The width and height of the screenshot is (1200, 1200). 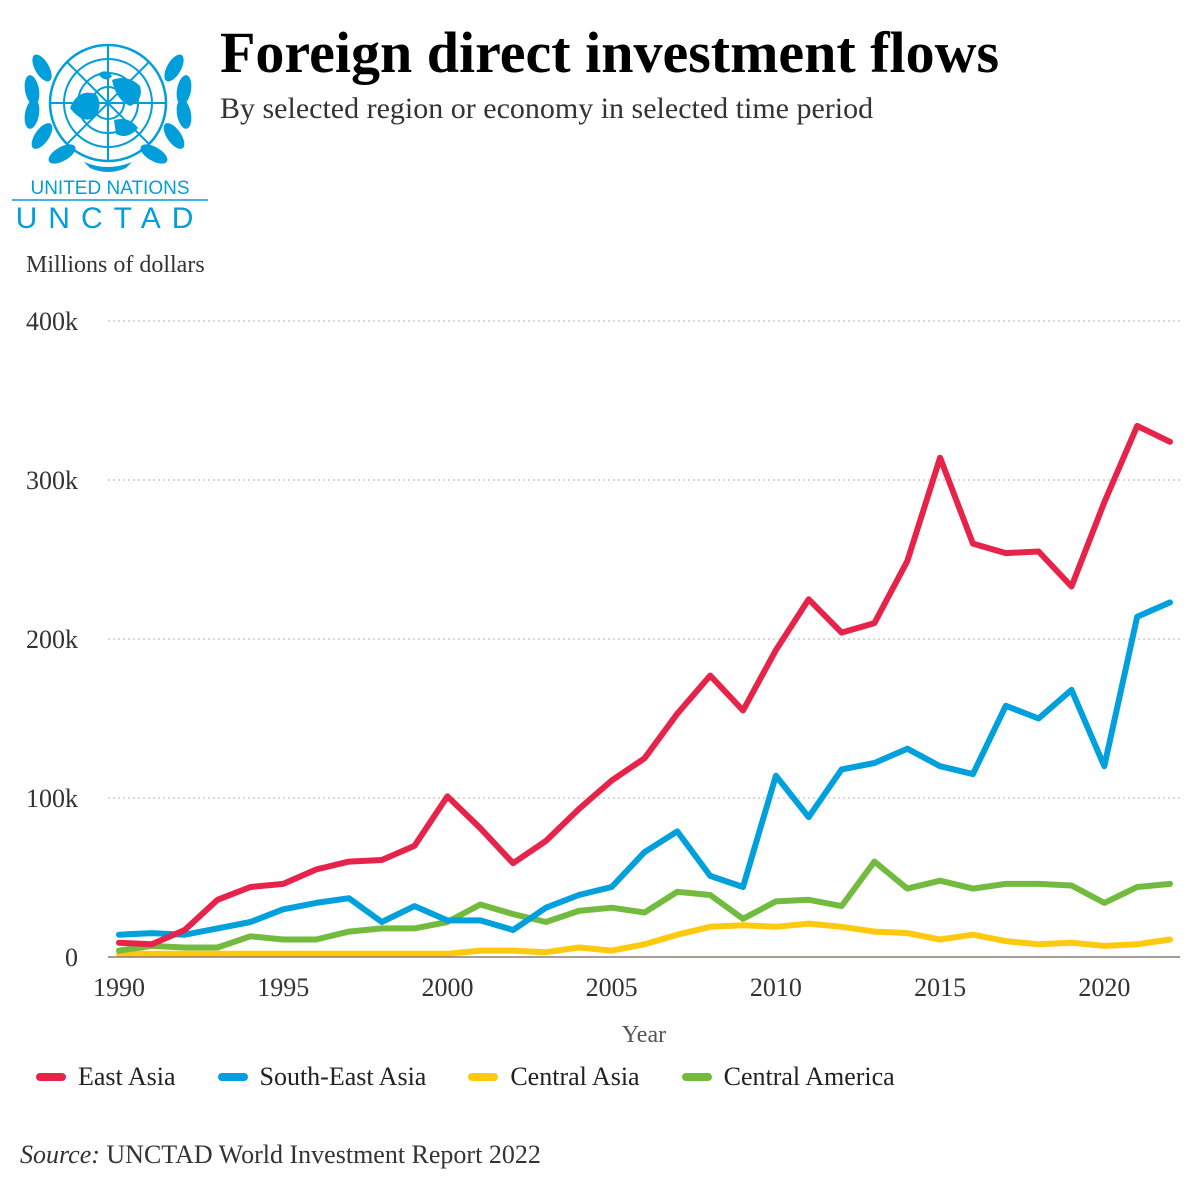 I want to click on logo-line2: UNCTAD, so click(x=110, y=218).